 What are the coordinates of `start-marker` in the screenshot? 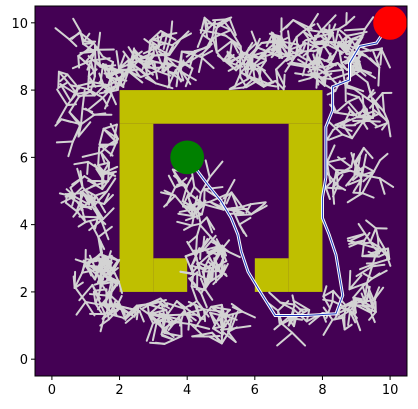 It's located at (187, 157).